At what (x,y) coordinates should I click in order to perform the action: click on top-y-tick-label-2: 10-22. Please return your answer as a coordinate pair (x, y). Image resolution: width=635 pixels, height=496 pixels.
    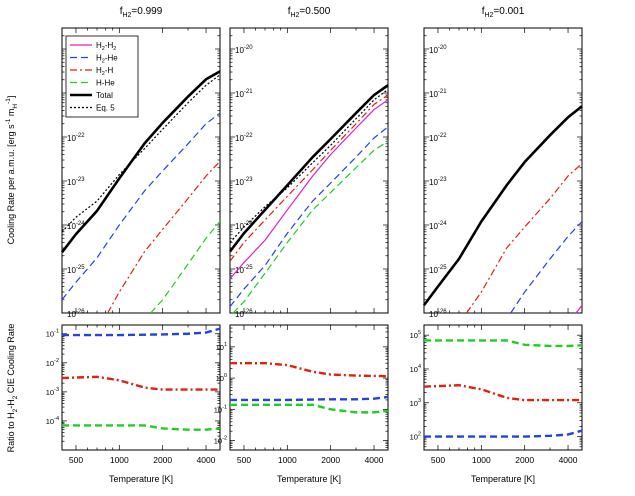
    Looking at the image, I should click on (438, 138).